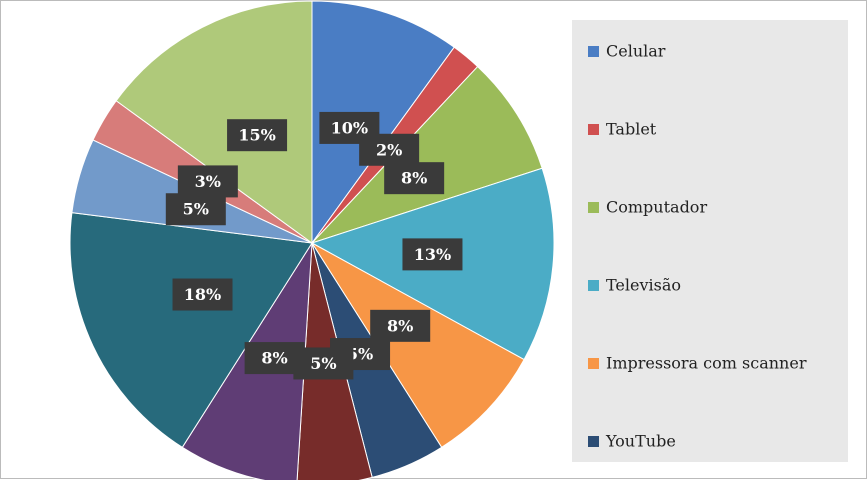  Describe the element at coordinates (656, 207) in the screenshot. I see `legend-label: Computador` at that location.